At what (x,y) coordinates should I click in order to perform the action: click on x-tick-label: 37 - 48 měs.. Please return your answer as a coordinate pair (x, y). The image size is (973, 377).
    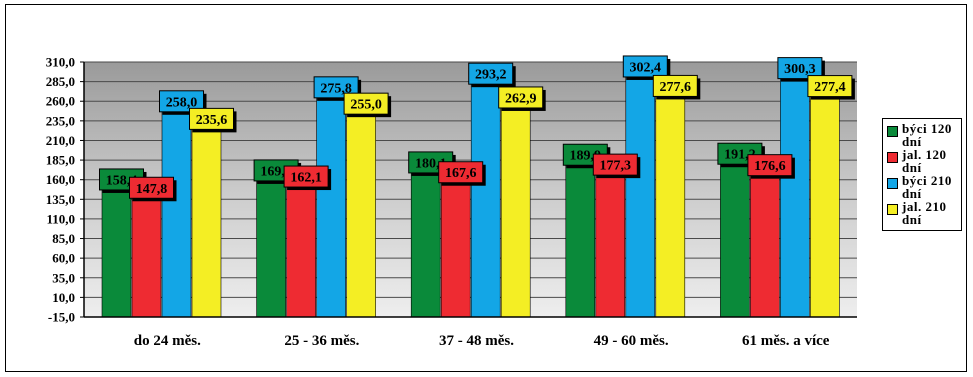
    Looking at the image, I should click on (476, 341).